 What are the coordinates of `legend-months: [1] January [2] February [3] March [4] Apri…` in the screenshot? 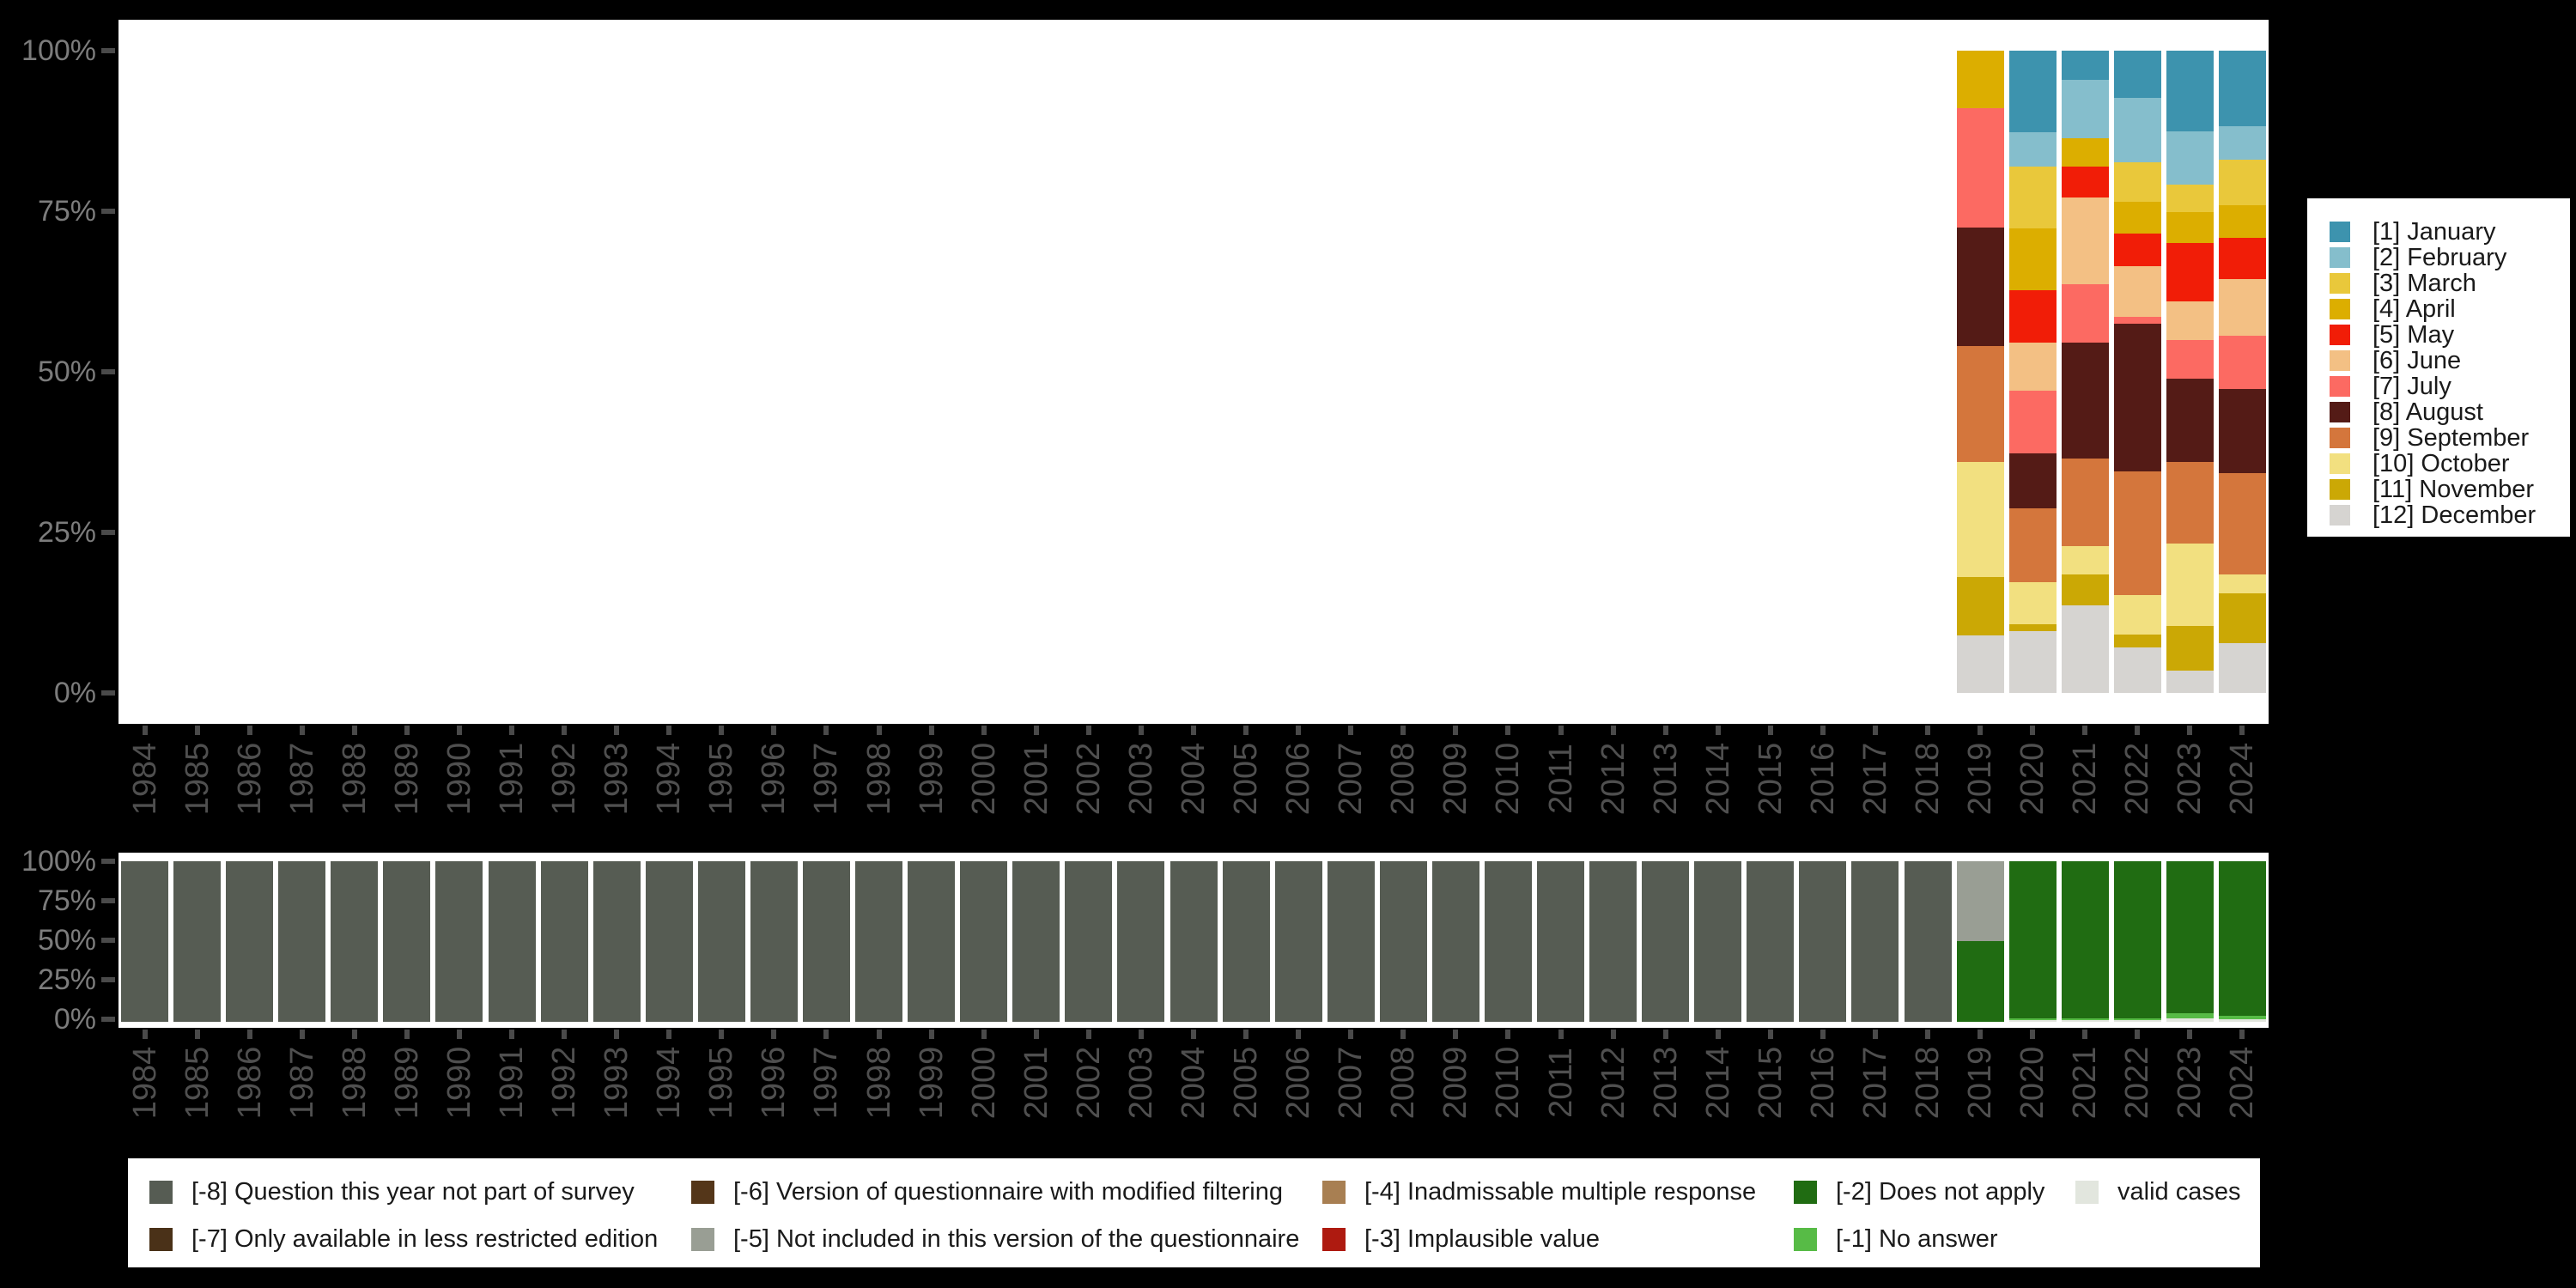 It's located at (2438, 367).